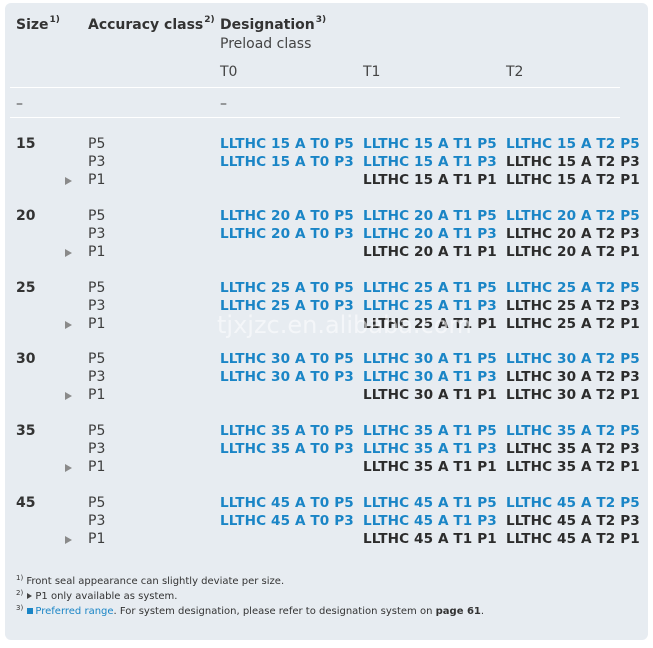 The width and height of the screenshot is (653, 648). I want to click on watermark-text: tjxjzc.en.alibaba.com, so click(344, 325).